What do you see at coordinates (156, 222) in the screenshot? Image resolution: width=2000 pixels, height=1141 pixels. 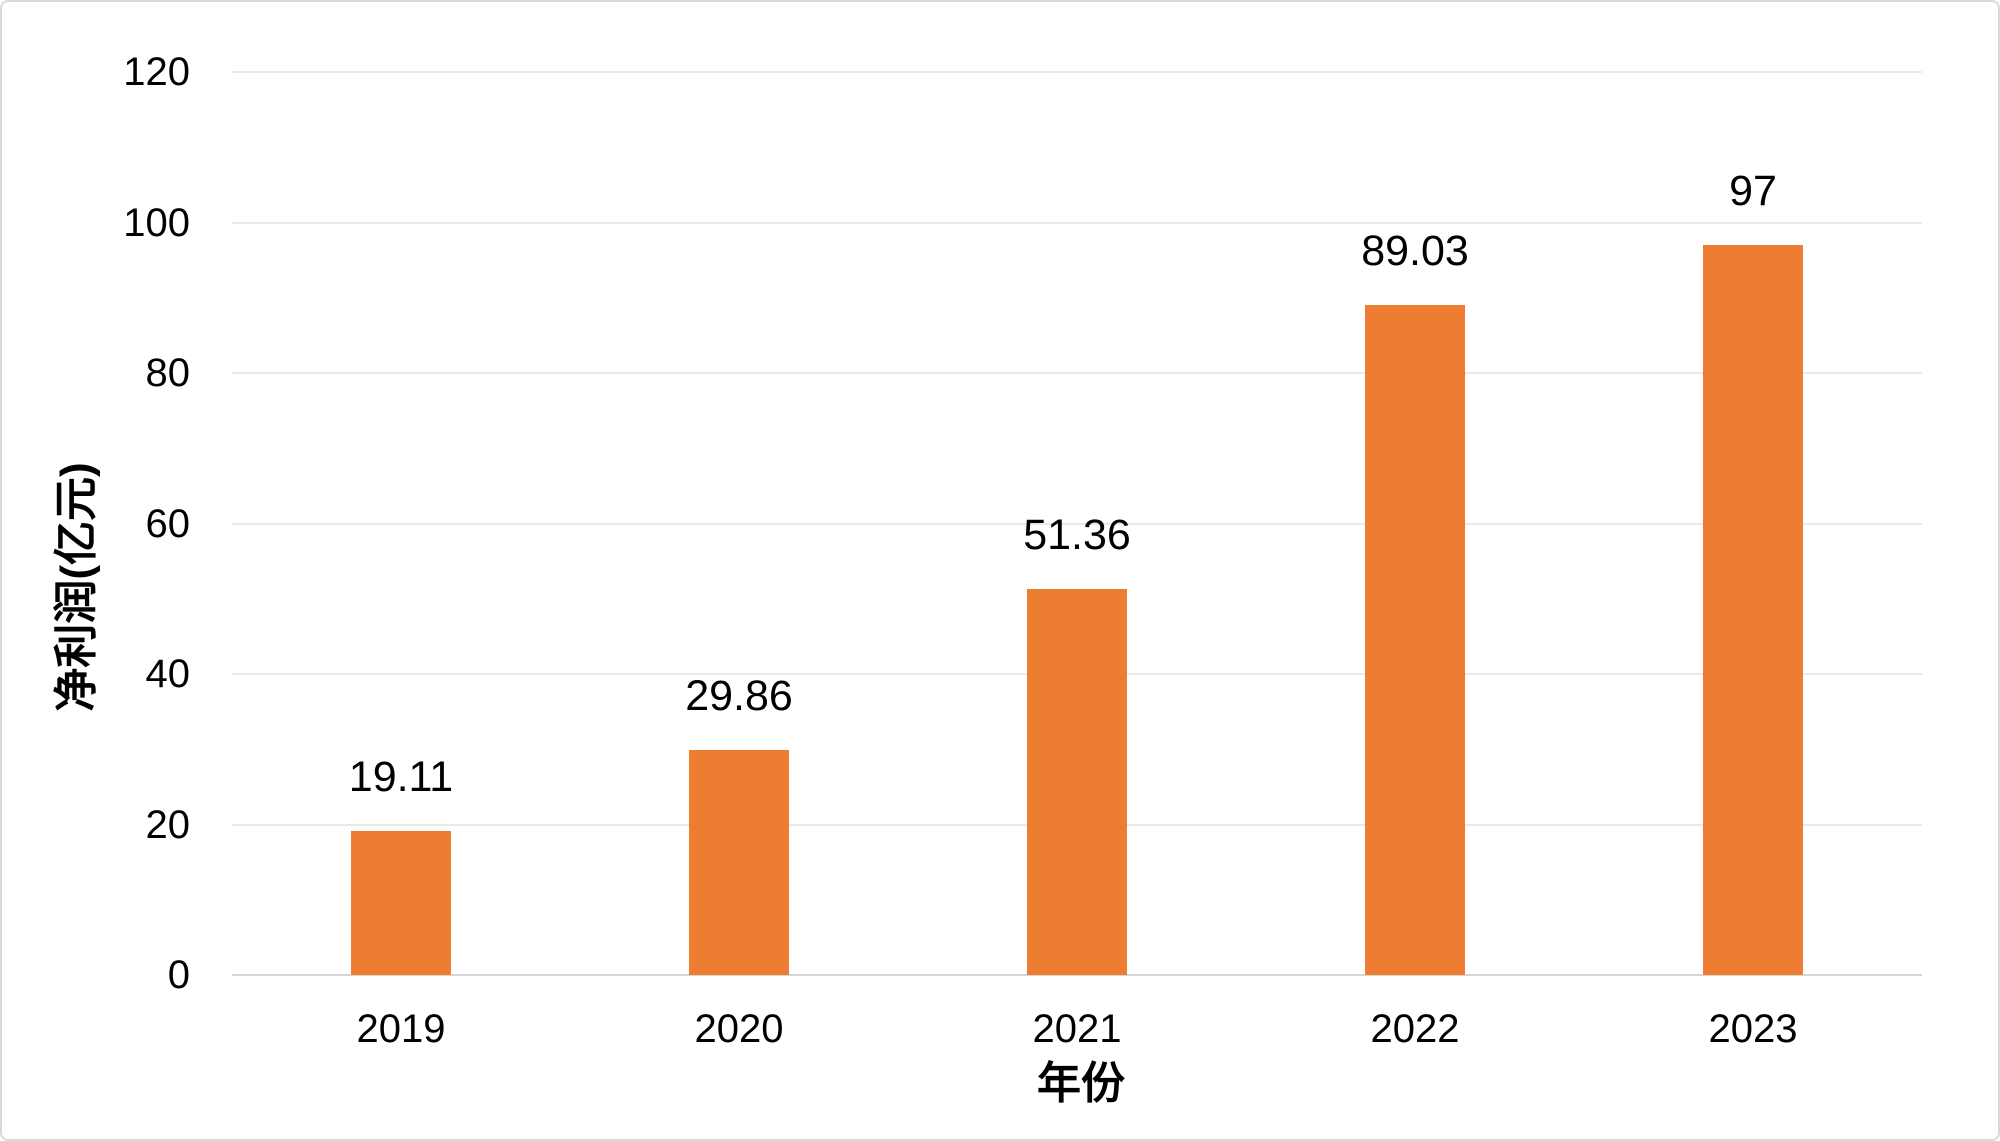 I see `y-tick-label-100: 100` at bounding box center [156, 222].